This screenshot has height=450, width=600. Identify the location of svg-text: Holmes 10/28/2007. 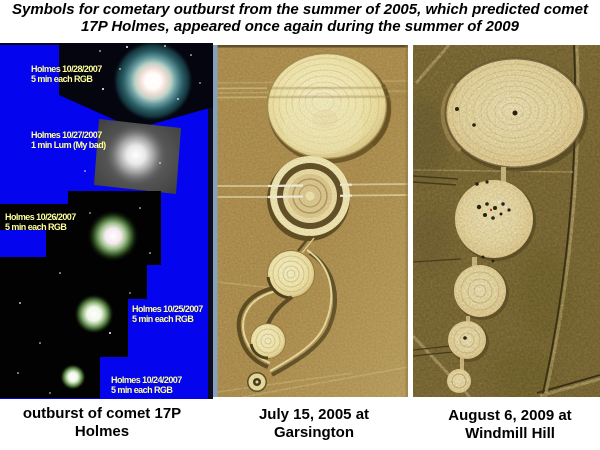
(66, 69).